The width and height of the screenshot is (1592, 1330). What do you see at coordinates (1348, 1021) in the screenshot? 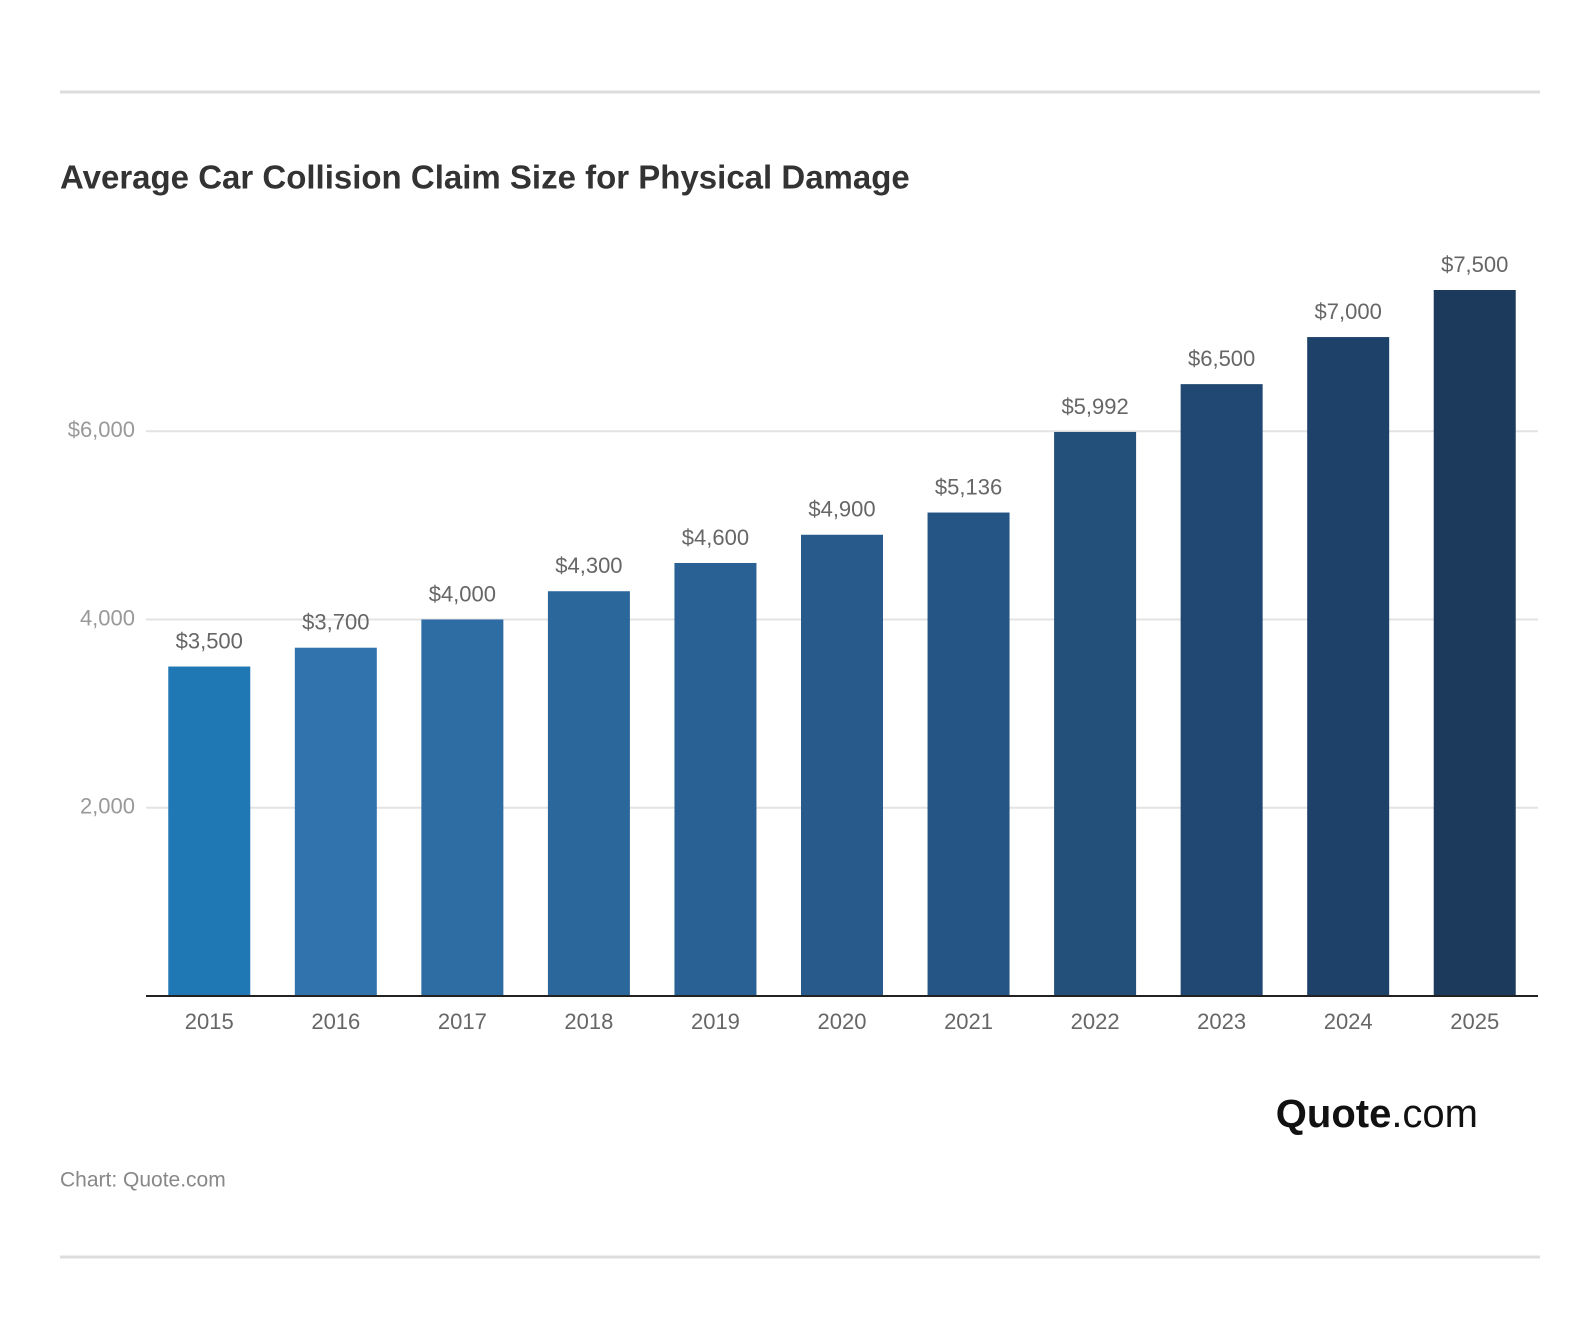
I see `x-tick-label: 2024` at bounding box center [1348, 1021].